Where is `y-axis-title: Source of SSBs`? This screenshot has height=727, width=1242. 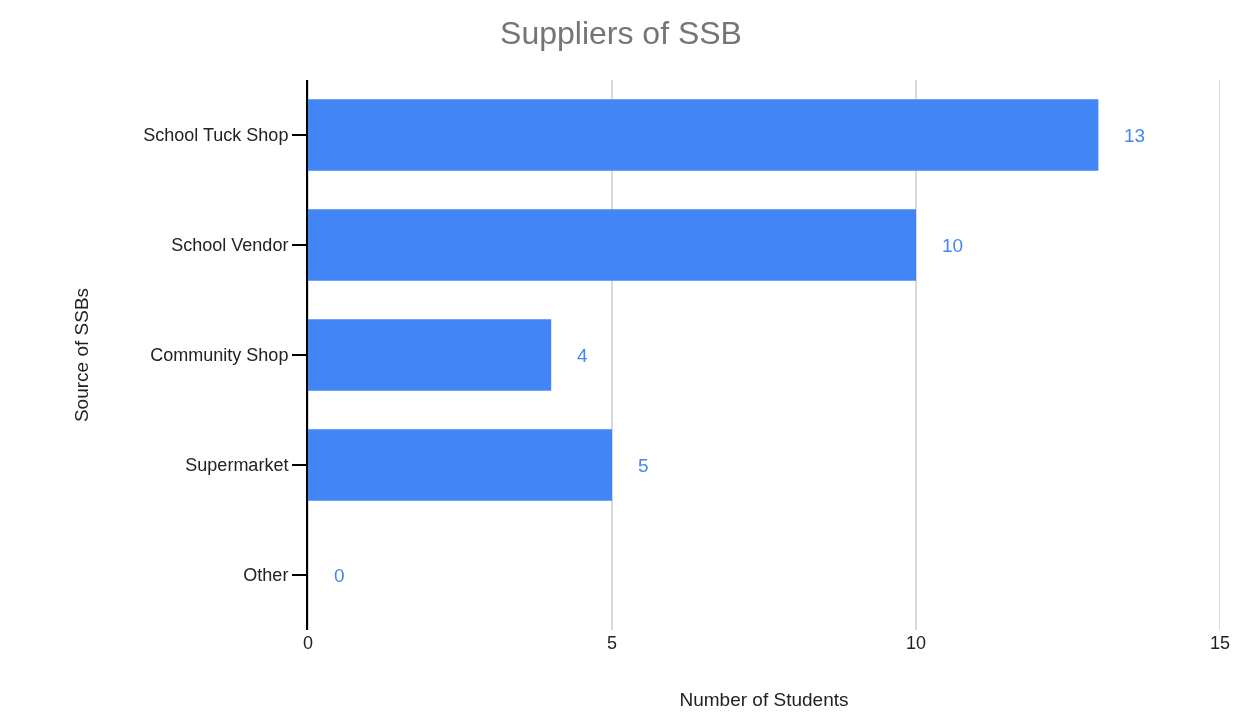
y-axis-title: Source of SSBs is located at coordinates (81, 355).